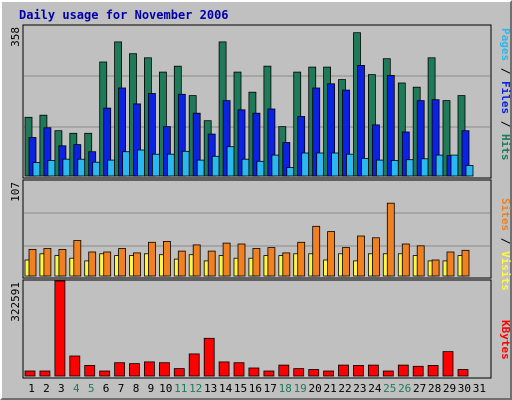 The height and width of the screenshot is (400, 512). Describe the element at coordinates (15, 37) in the screenshot. I see `ymax-label-top: 358` at that location.